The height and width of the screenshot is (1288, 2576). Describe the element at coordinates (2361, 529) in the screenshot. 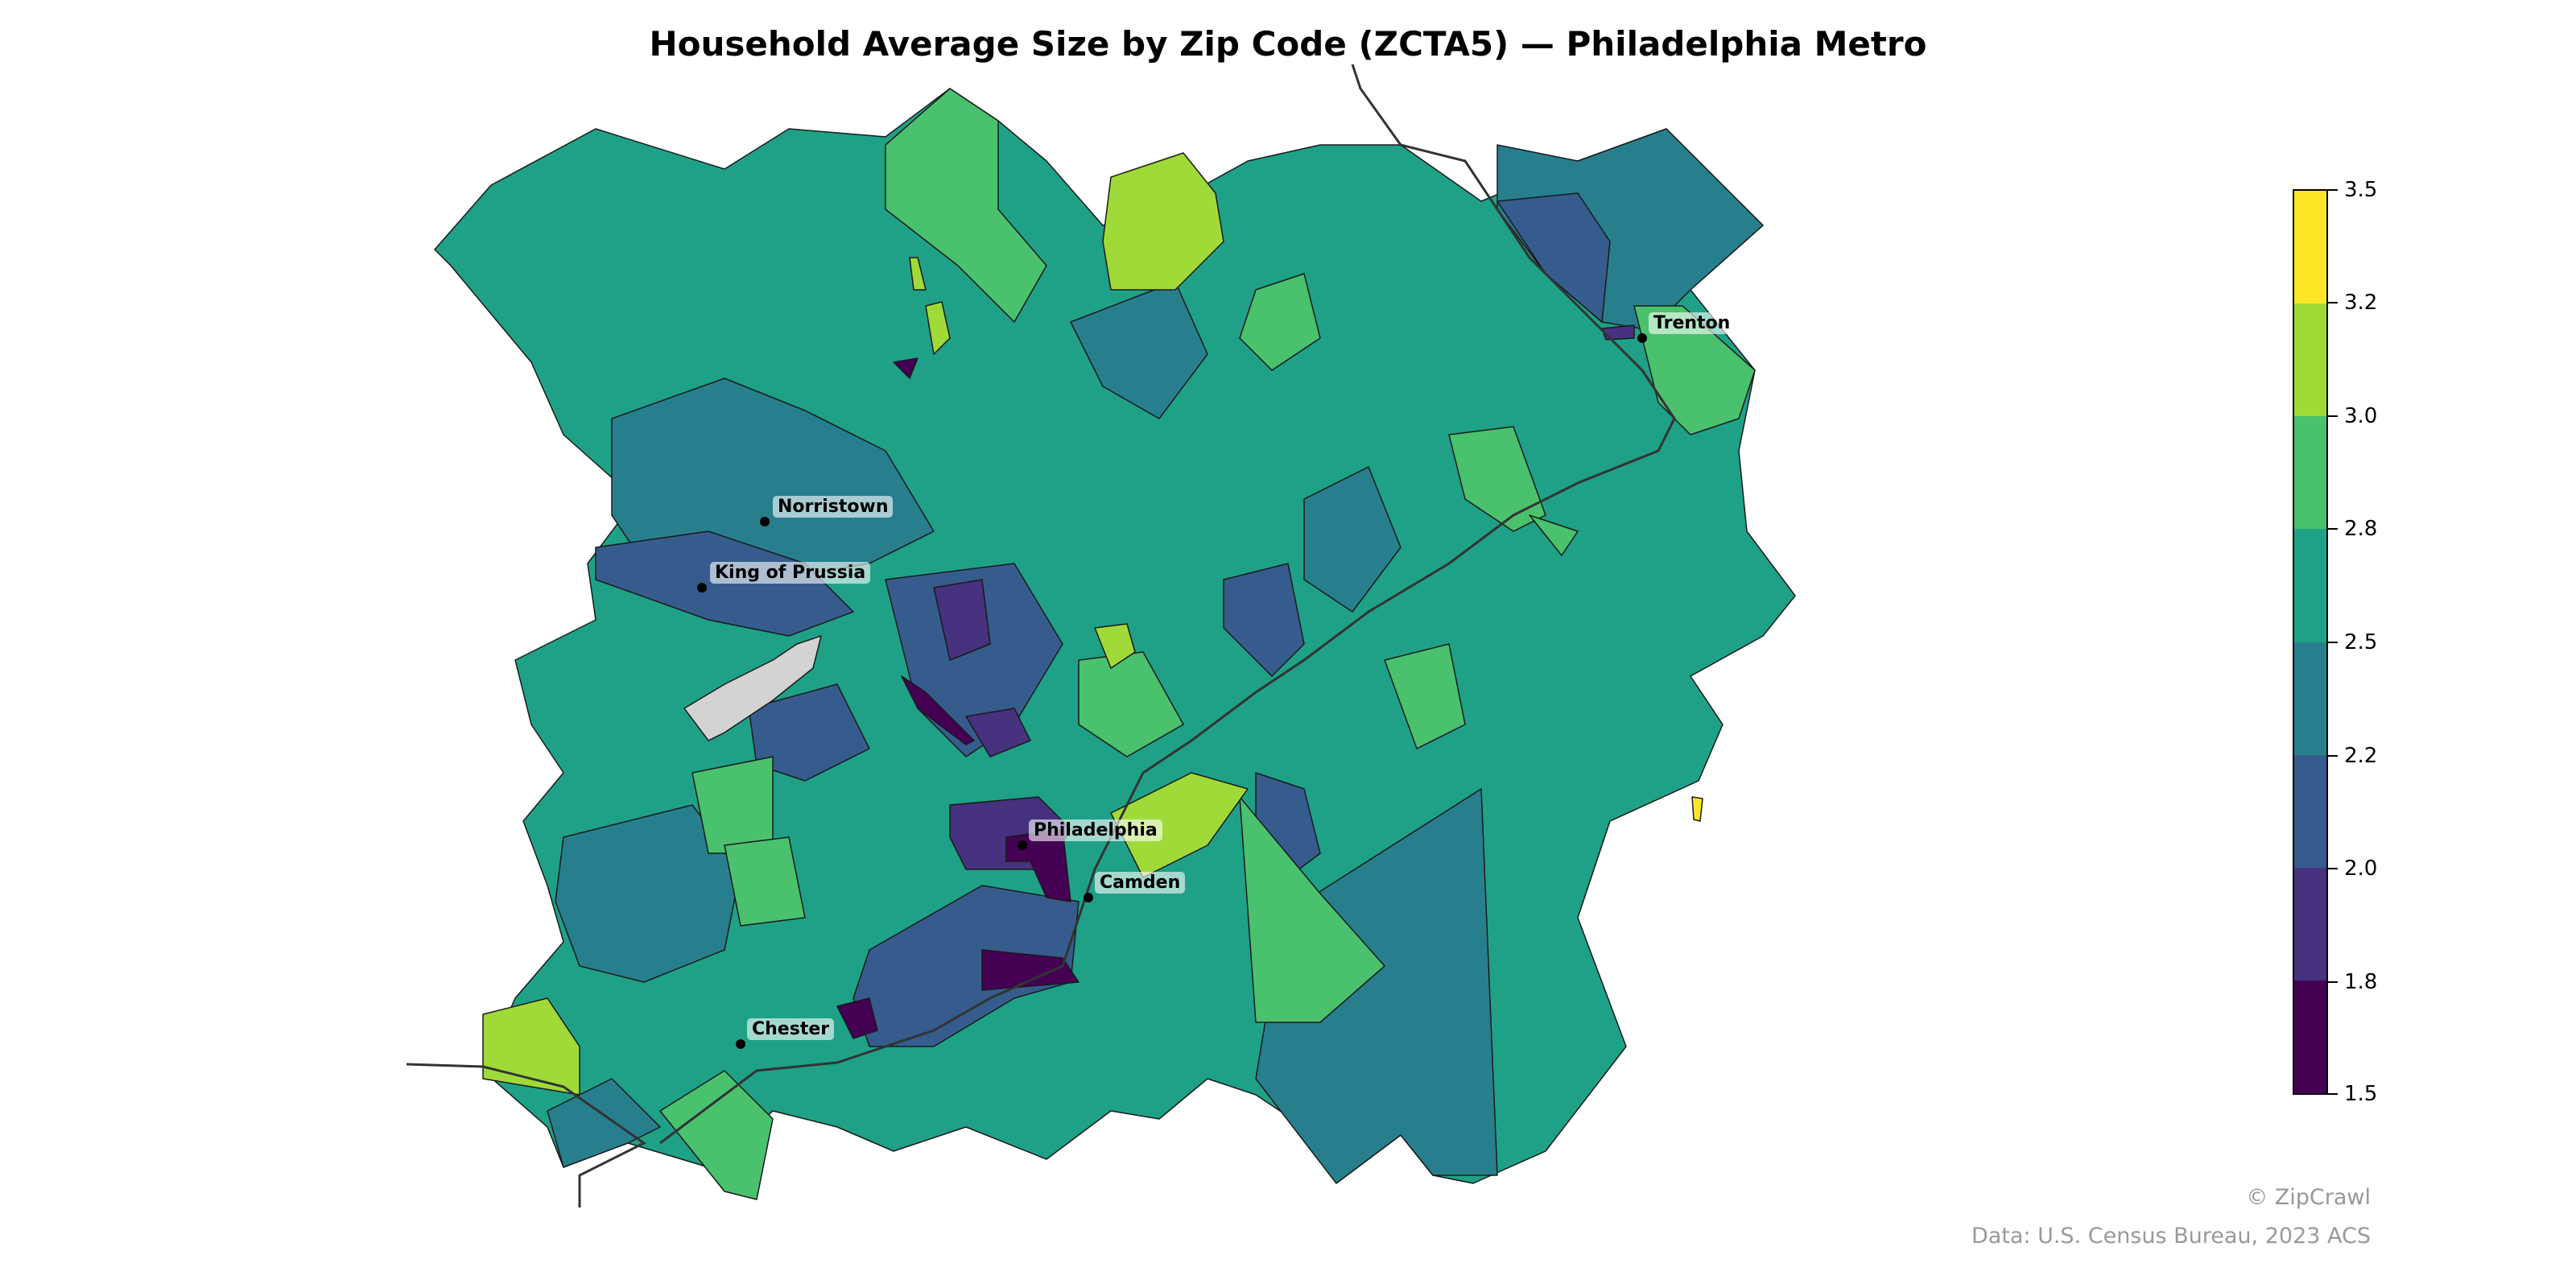

I see `colorbar-tick-label: 2.8` at that location.